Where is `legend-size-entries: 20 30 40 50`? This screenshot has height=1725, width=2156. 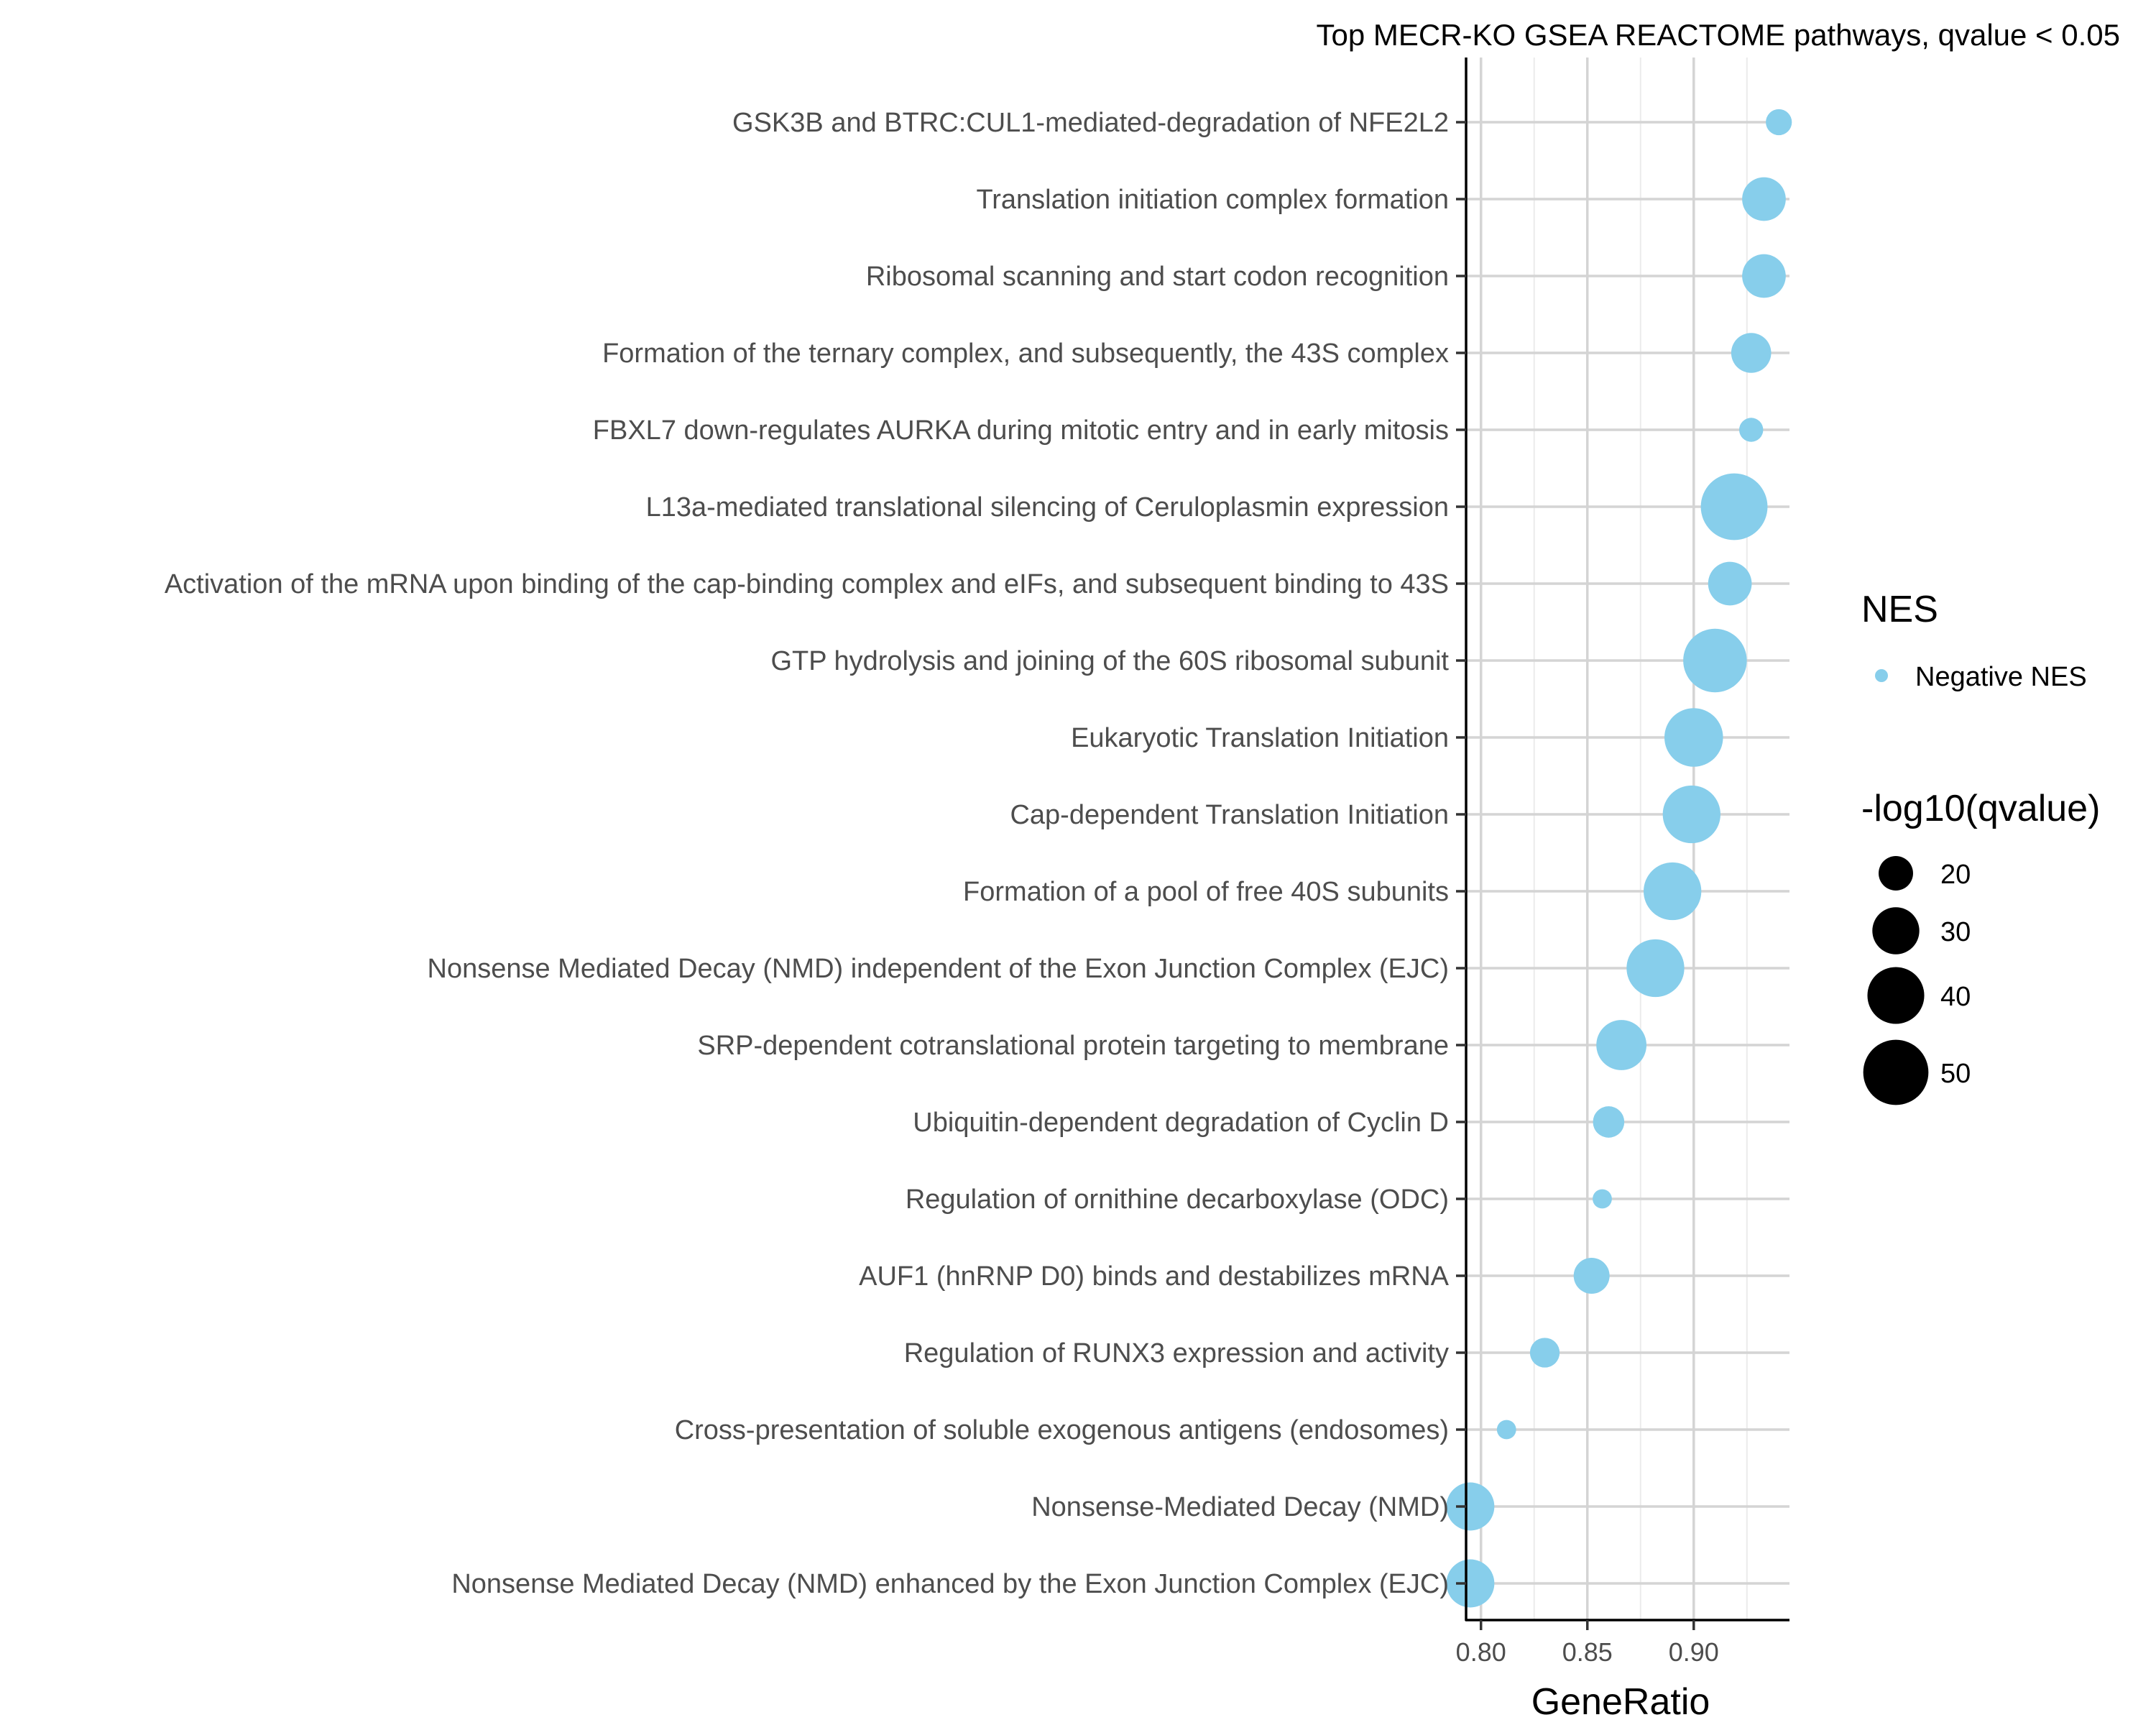 legend-size-entries: 20 30 40 50 is located at coordinates (1917, 980).